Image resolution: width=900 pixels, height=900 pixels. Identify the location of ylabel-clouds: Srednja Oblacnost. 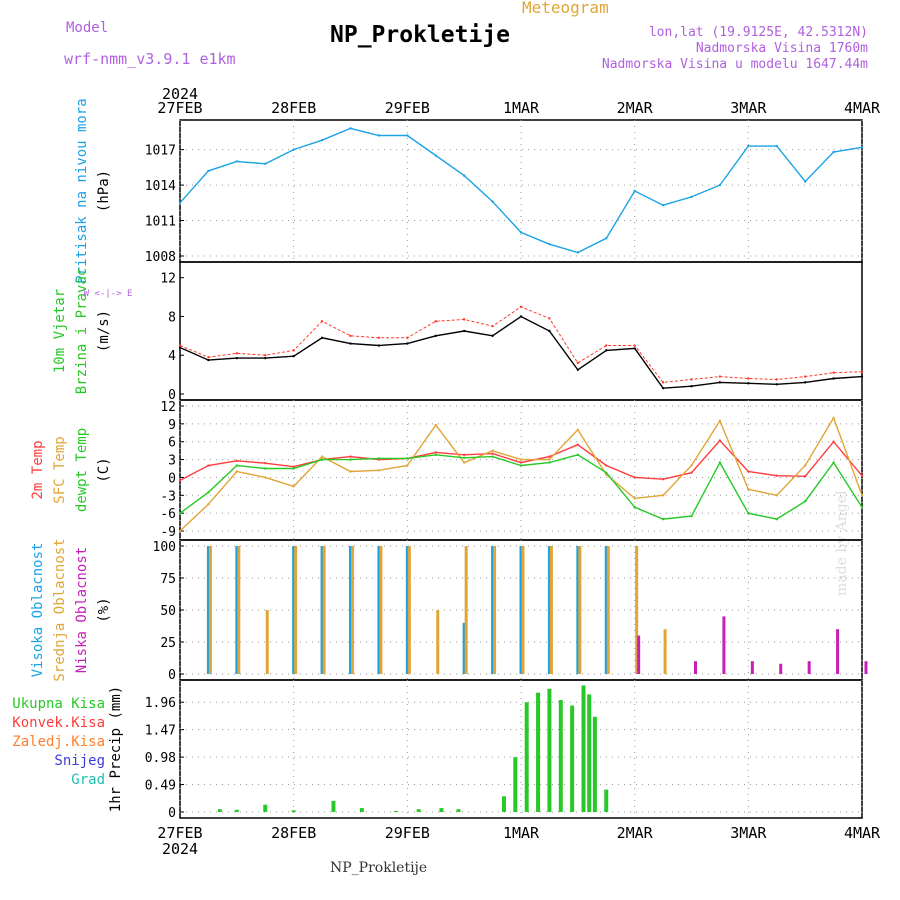
(60, 609).